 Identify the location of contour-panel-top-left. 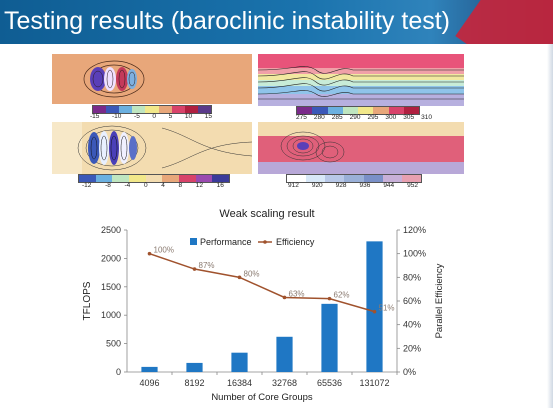
(152, 79).